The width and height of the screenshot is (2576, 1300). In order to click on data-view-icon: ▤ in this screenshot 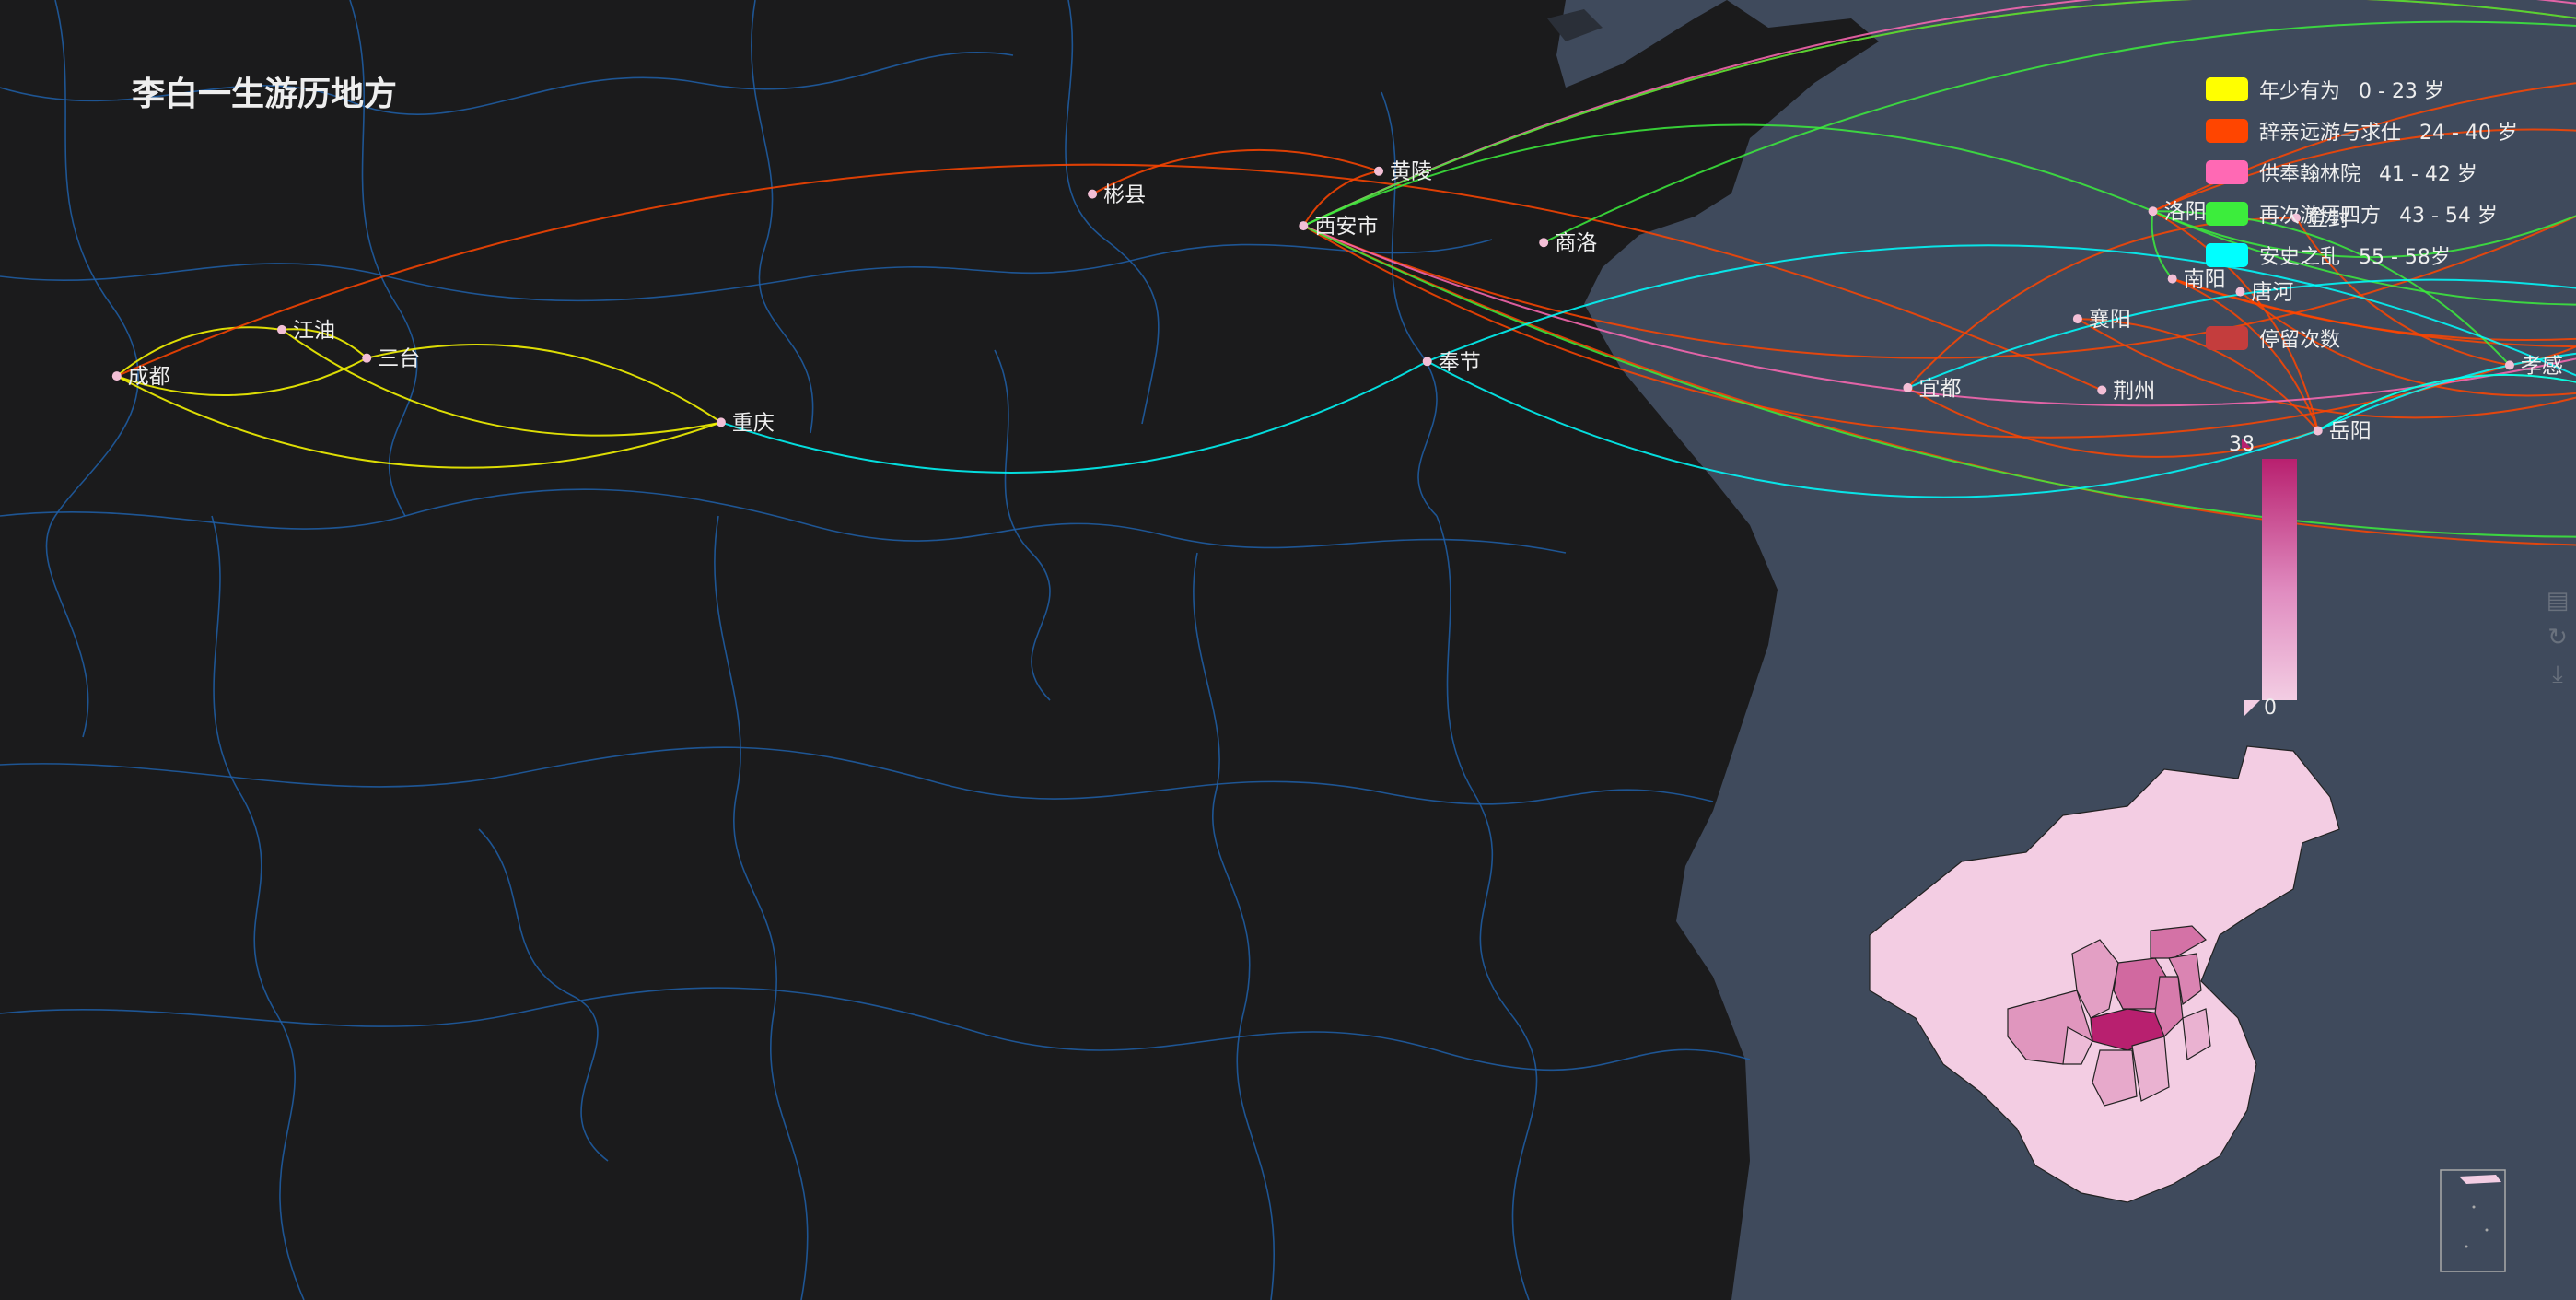, I will do `click(2558, 601)`.